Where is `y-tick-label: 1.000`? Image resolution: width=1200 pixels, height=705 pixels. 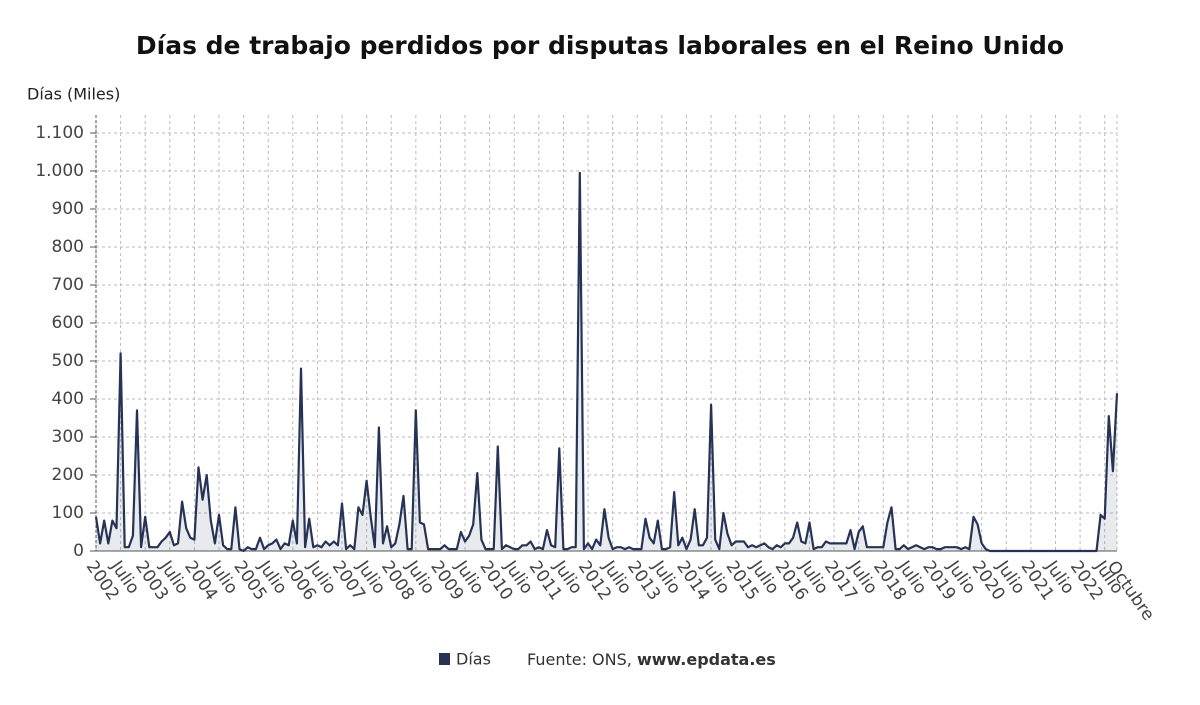 y-tick-label: 1.000 is located at coordinates (59, 171).